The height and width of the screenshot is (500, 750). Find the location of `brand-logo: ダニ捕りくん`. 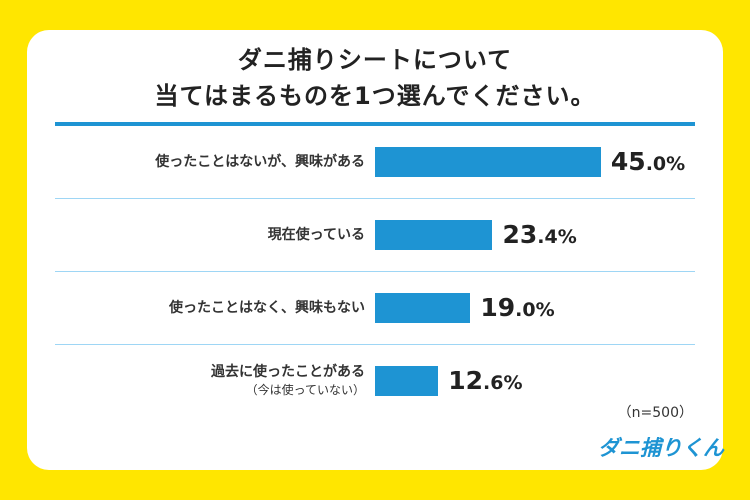

brand-logo: ダニ捕りくん is located at coordinates (661, 448).